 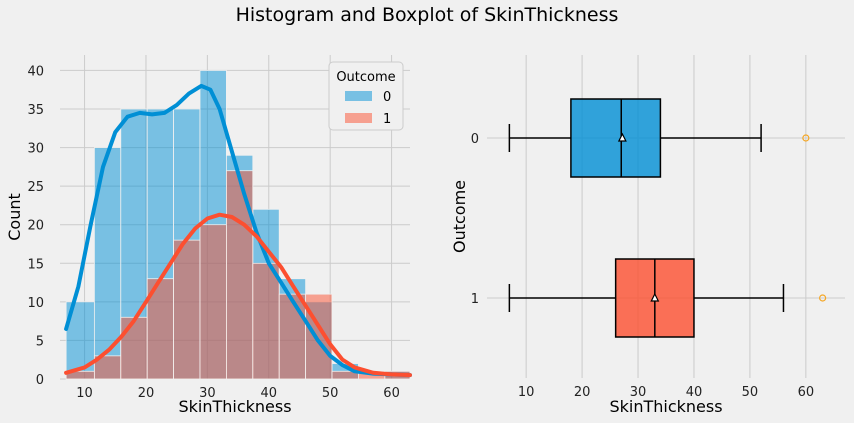 I want to click on legend-label-outcome-0: 0, so click(x=387, y=97).